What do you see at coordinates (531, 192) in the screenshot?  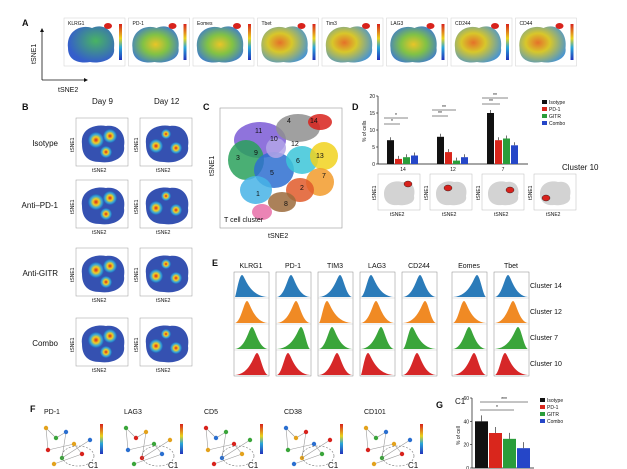 I see `thumbnail-y-axis-label: tSNE1` at bounding box center [531, 192].